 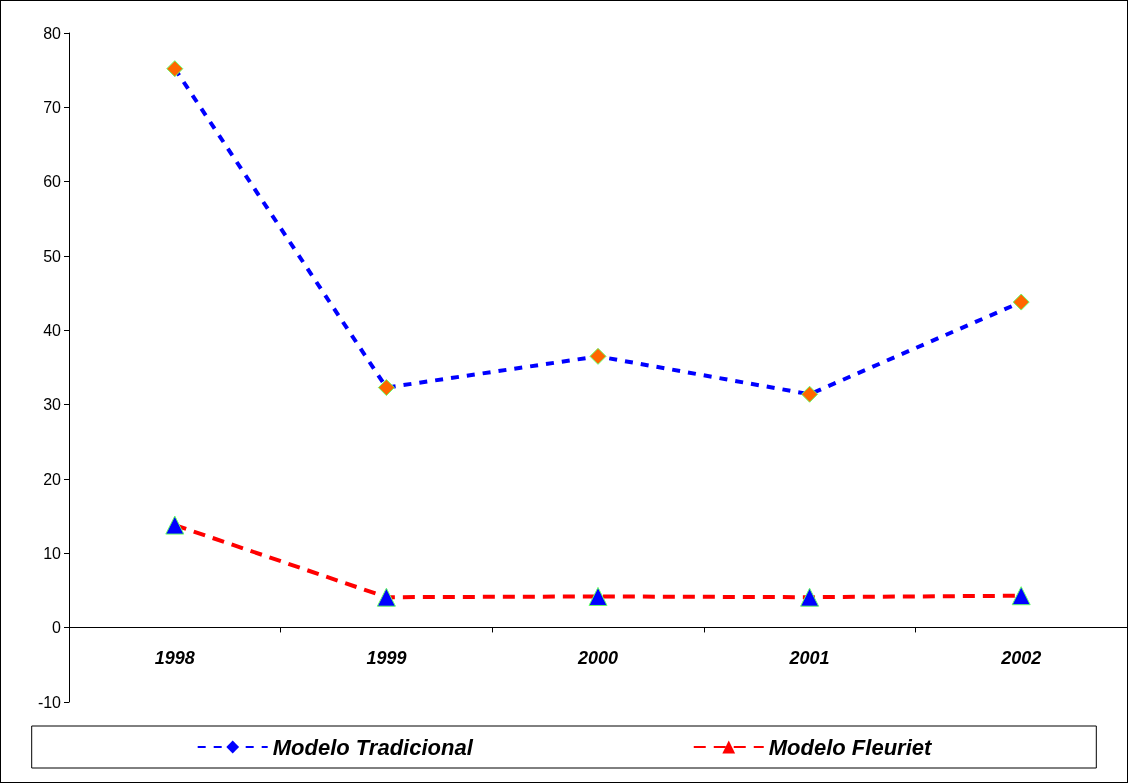 What do you see at coordinates (52, 553) in the screenshot?
I see `y-tick-label: 10` at bounding box center [52, 553].